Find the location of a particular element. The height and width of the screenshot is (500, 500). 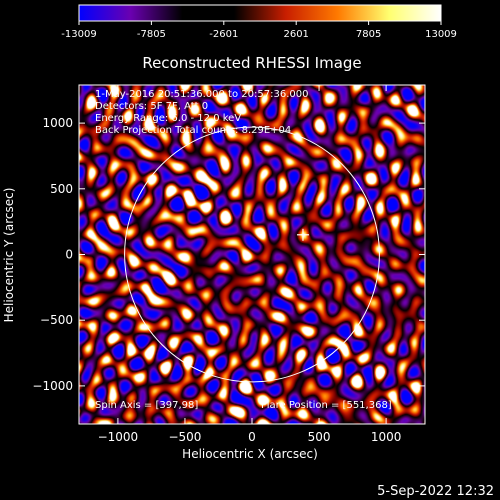

x-tick-label: 0 is located at coordinates (252, 437).